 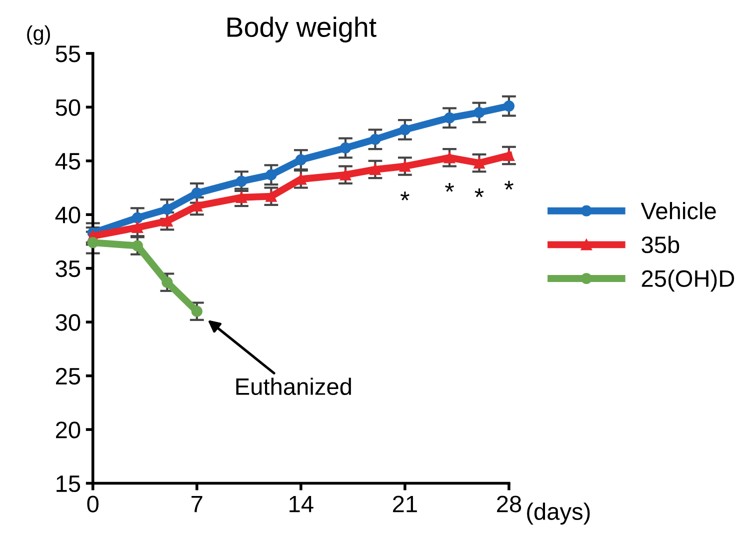 I want to click on x-tick-label: 0, so click(x=93, y=504).